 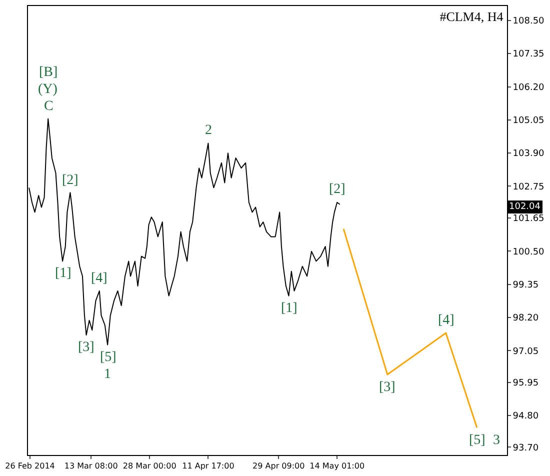 I want to click on y-tick-label: 98.20, so click(x=525, y=319).